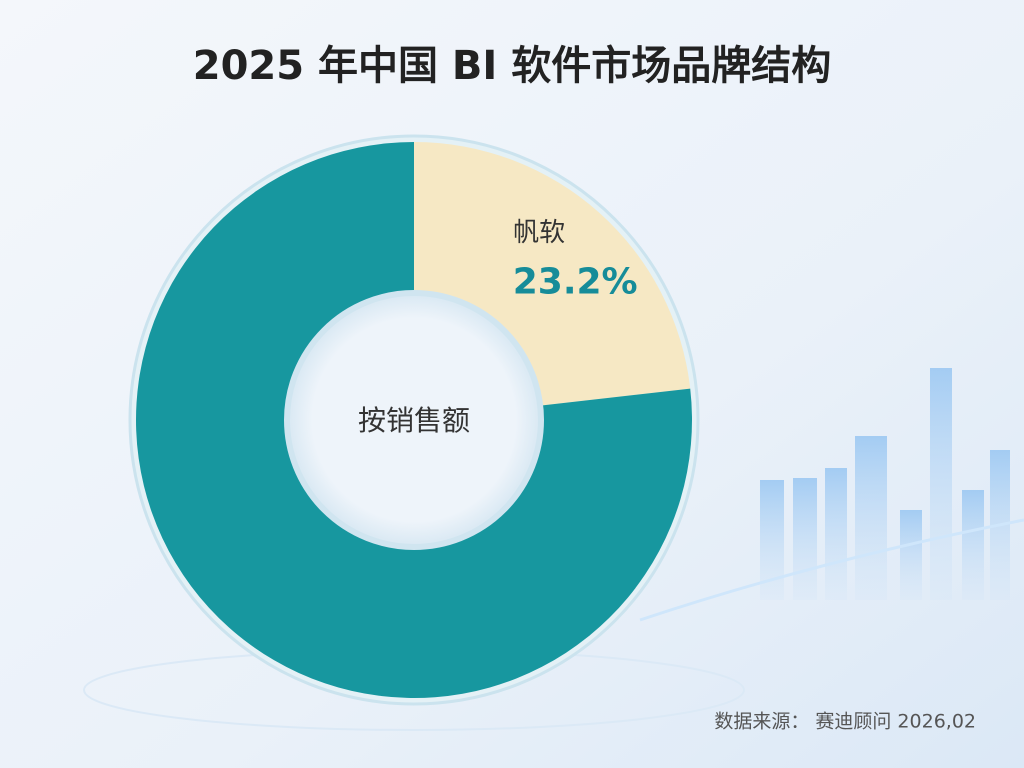  Describe the element at coordinates (575, 282) in the screenshot. I see `value-label: 23.2%` at that location.